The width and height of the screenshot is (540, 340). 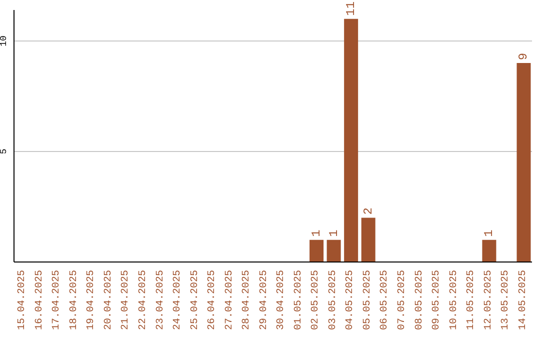 I want to click on x-tick-label: 22.04.2025, so click(x=143, y=300).